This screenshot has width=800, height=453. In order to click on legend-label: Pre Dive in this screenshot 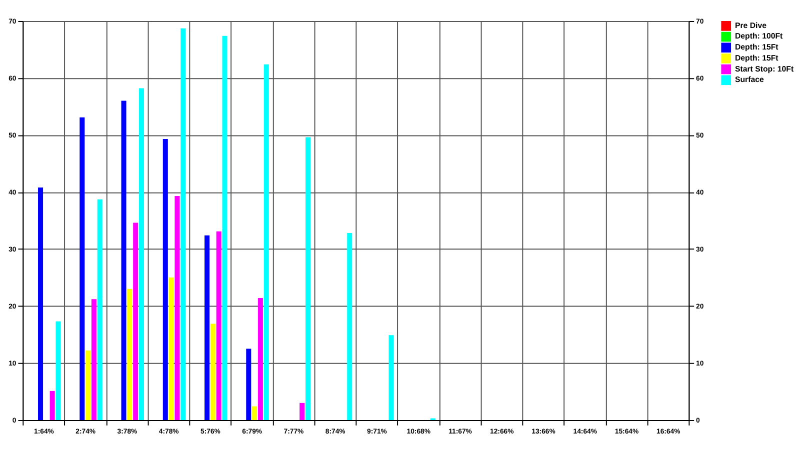, I will do `click(751, 25)`.